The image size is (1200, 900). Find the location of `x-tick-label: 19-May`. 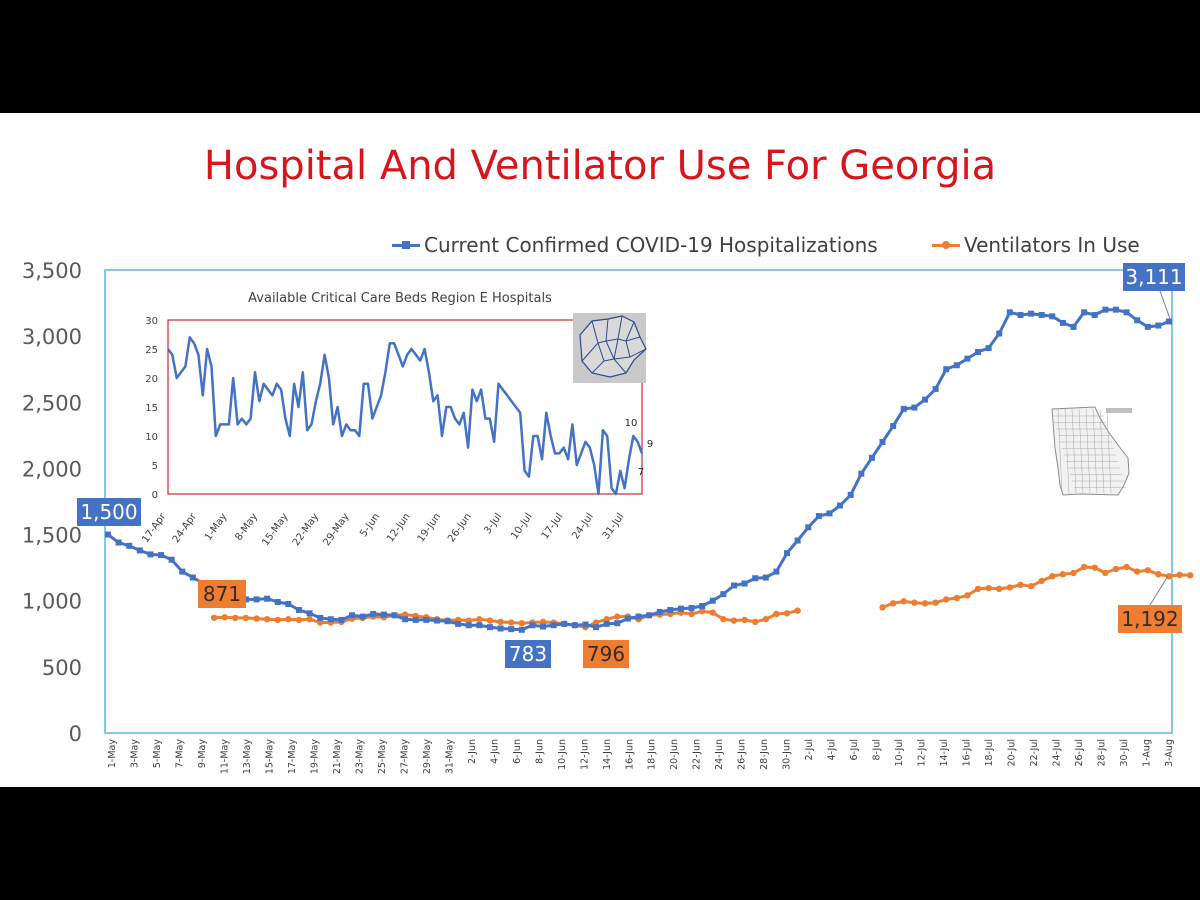

x-tick-label: 19-May is located at coordinates (314, 757).